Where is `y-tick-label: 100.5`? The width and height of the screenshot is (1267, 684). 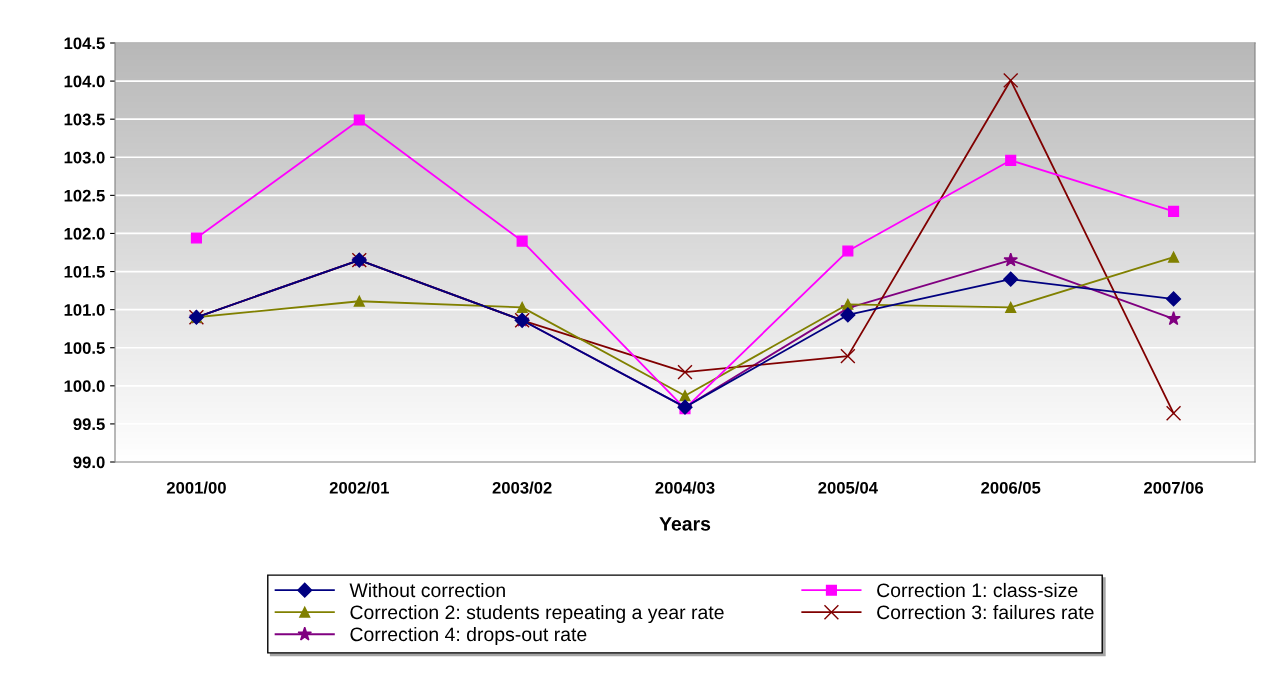 y-tick-label: 100.5 is located at coordinates (84, 348).